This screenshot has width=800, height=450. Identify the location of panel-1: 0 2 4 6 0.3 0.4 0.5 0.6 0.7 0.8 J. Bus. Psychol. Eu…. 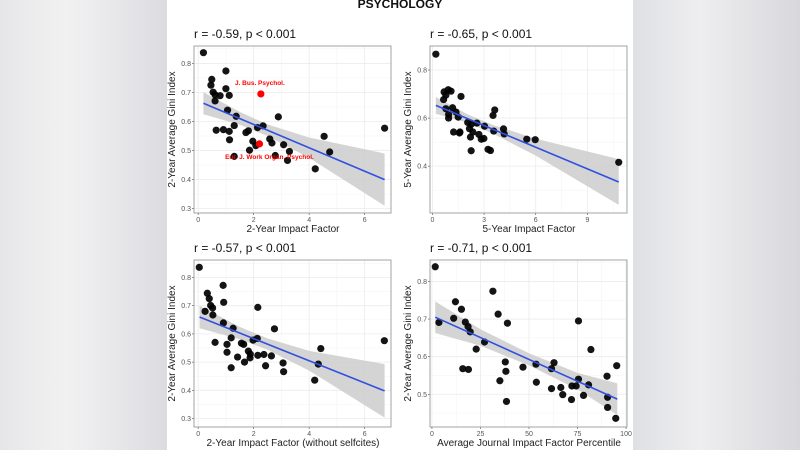
(286, 134).